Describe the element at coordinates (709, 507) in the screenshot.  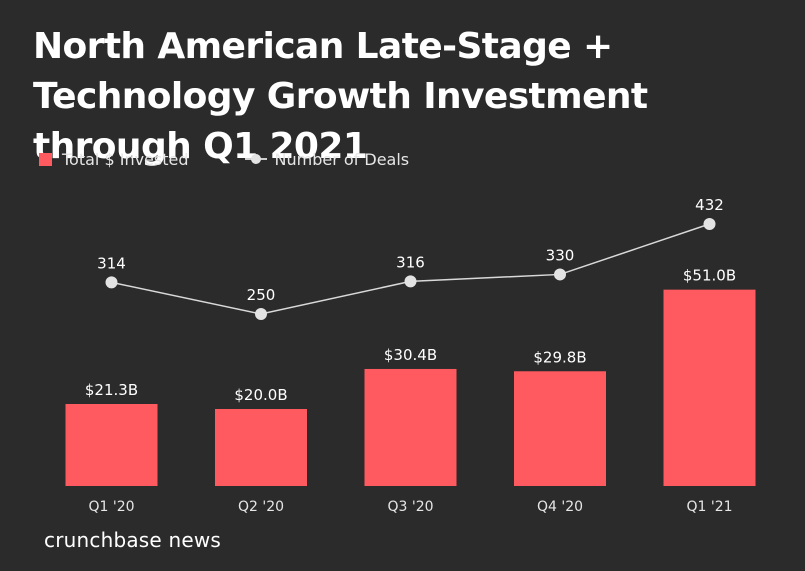
I see `x-tick-label-5: Q1 '21` at that location.